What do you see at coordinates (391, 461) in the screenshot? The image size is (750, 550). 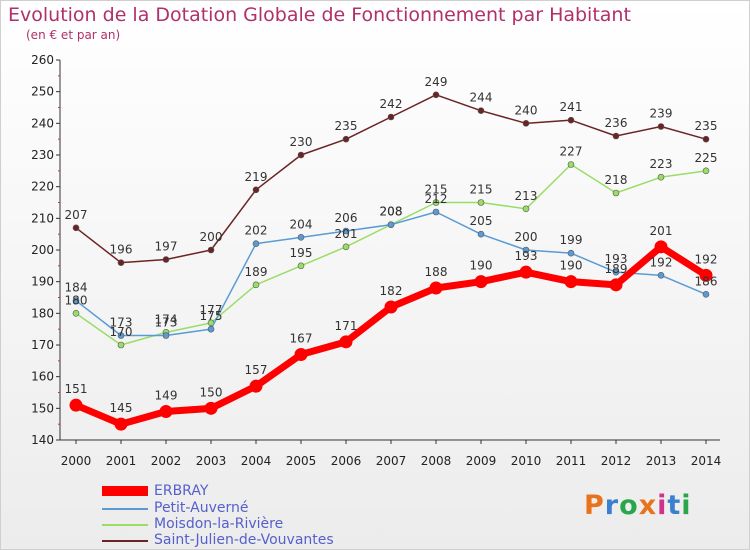 I see `x-tick-label: 2007` at bounding box center [391, 461].